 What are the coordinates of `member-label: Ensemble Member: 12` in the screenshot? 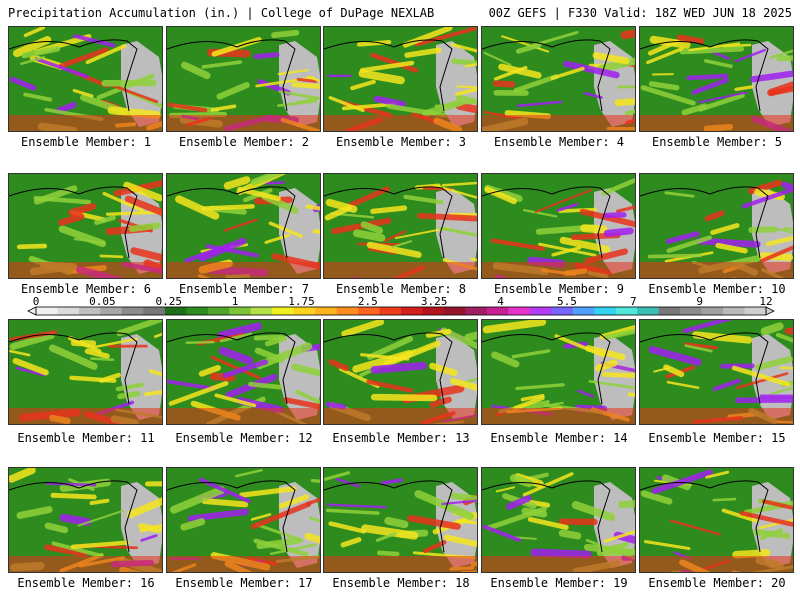 It's located at (244, 438).